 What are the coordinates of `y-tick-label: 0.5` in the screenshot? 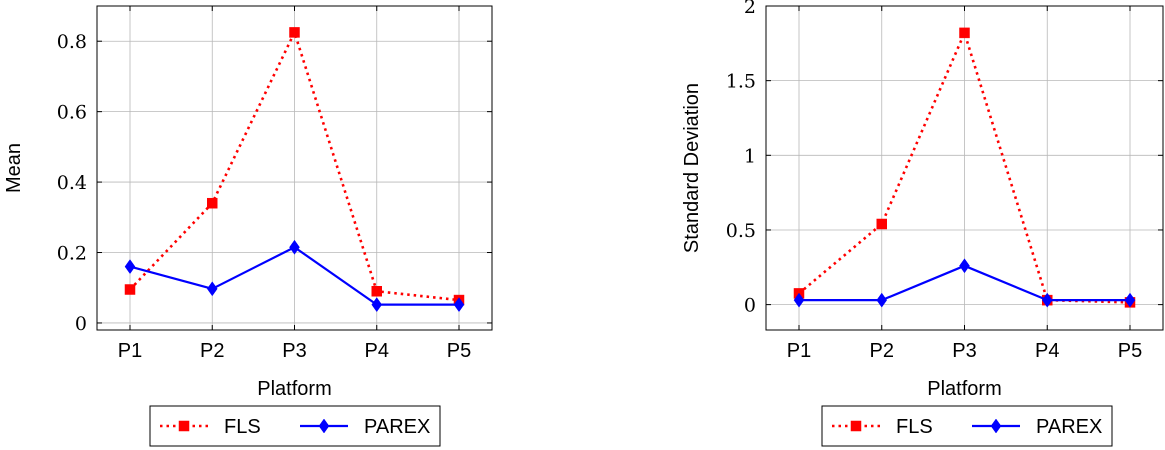 It's located at (741, 231).